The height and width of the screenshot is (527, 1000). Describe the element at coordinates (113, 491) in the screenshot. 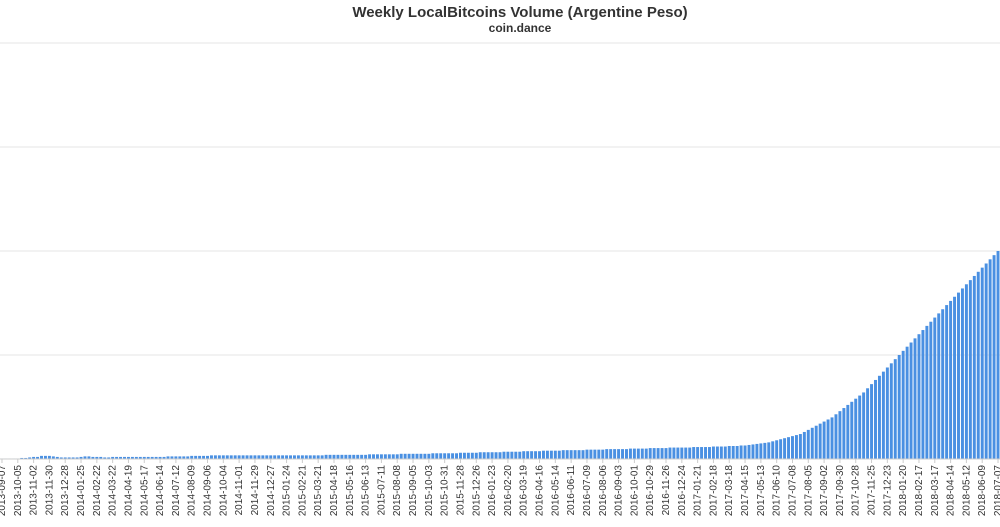

I see `x-tick-label: 2014-03-22` at that location.